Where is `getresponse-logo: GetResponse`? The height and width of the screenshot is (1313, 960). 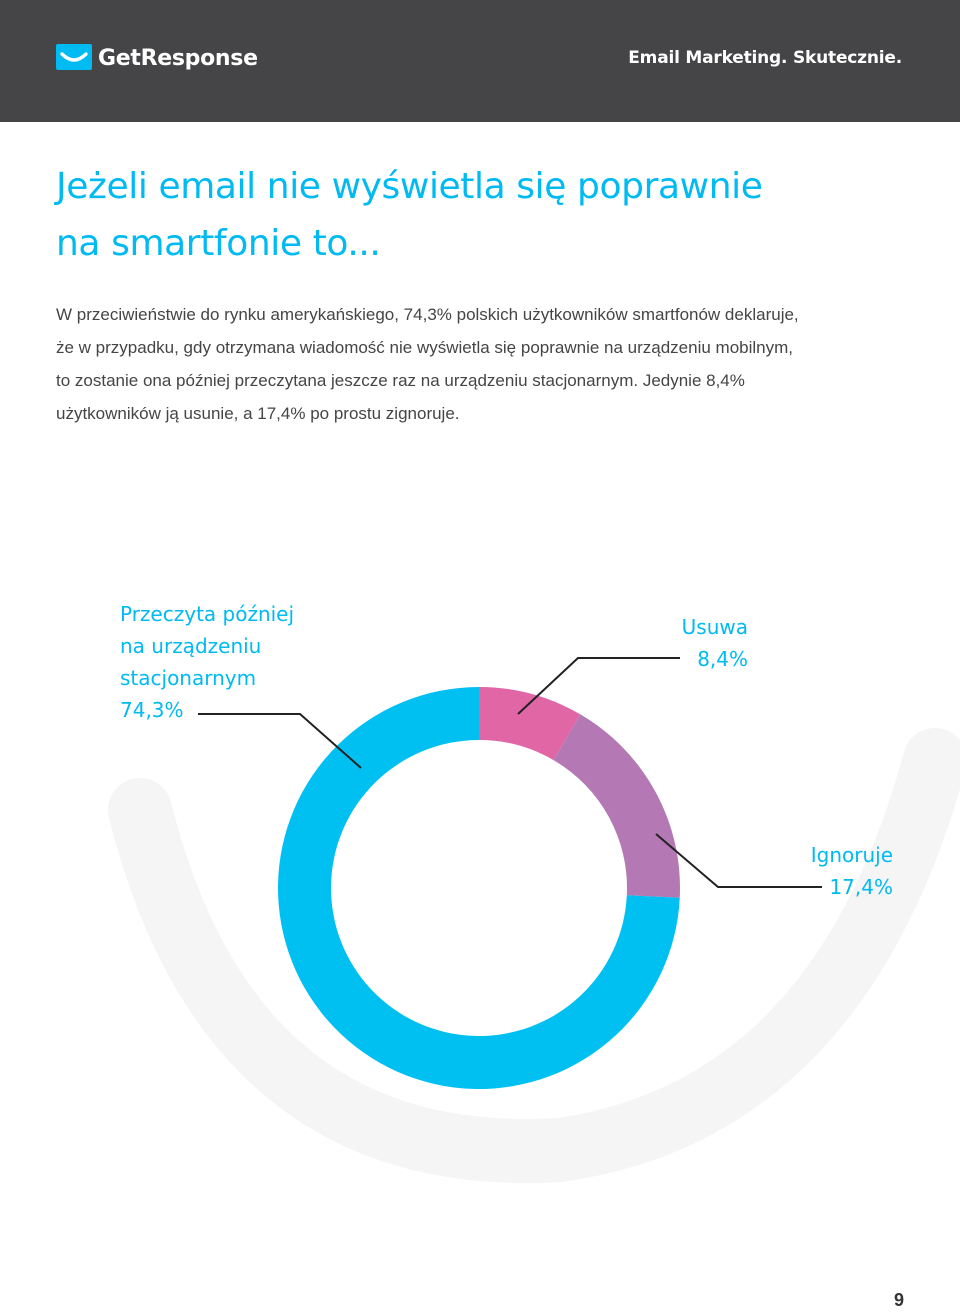
getresponse-logo: GetResponse is located at coordinates (157, 58).